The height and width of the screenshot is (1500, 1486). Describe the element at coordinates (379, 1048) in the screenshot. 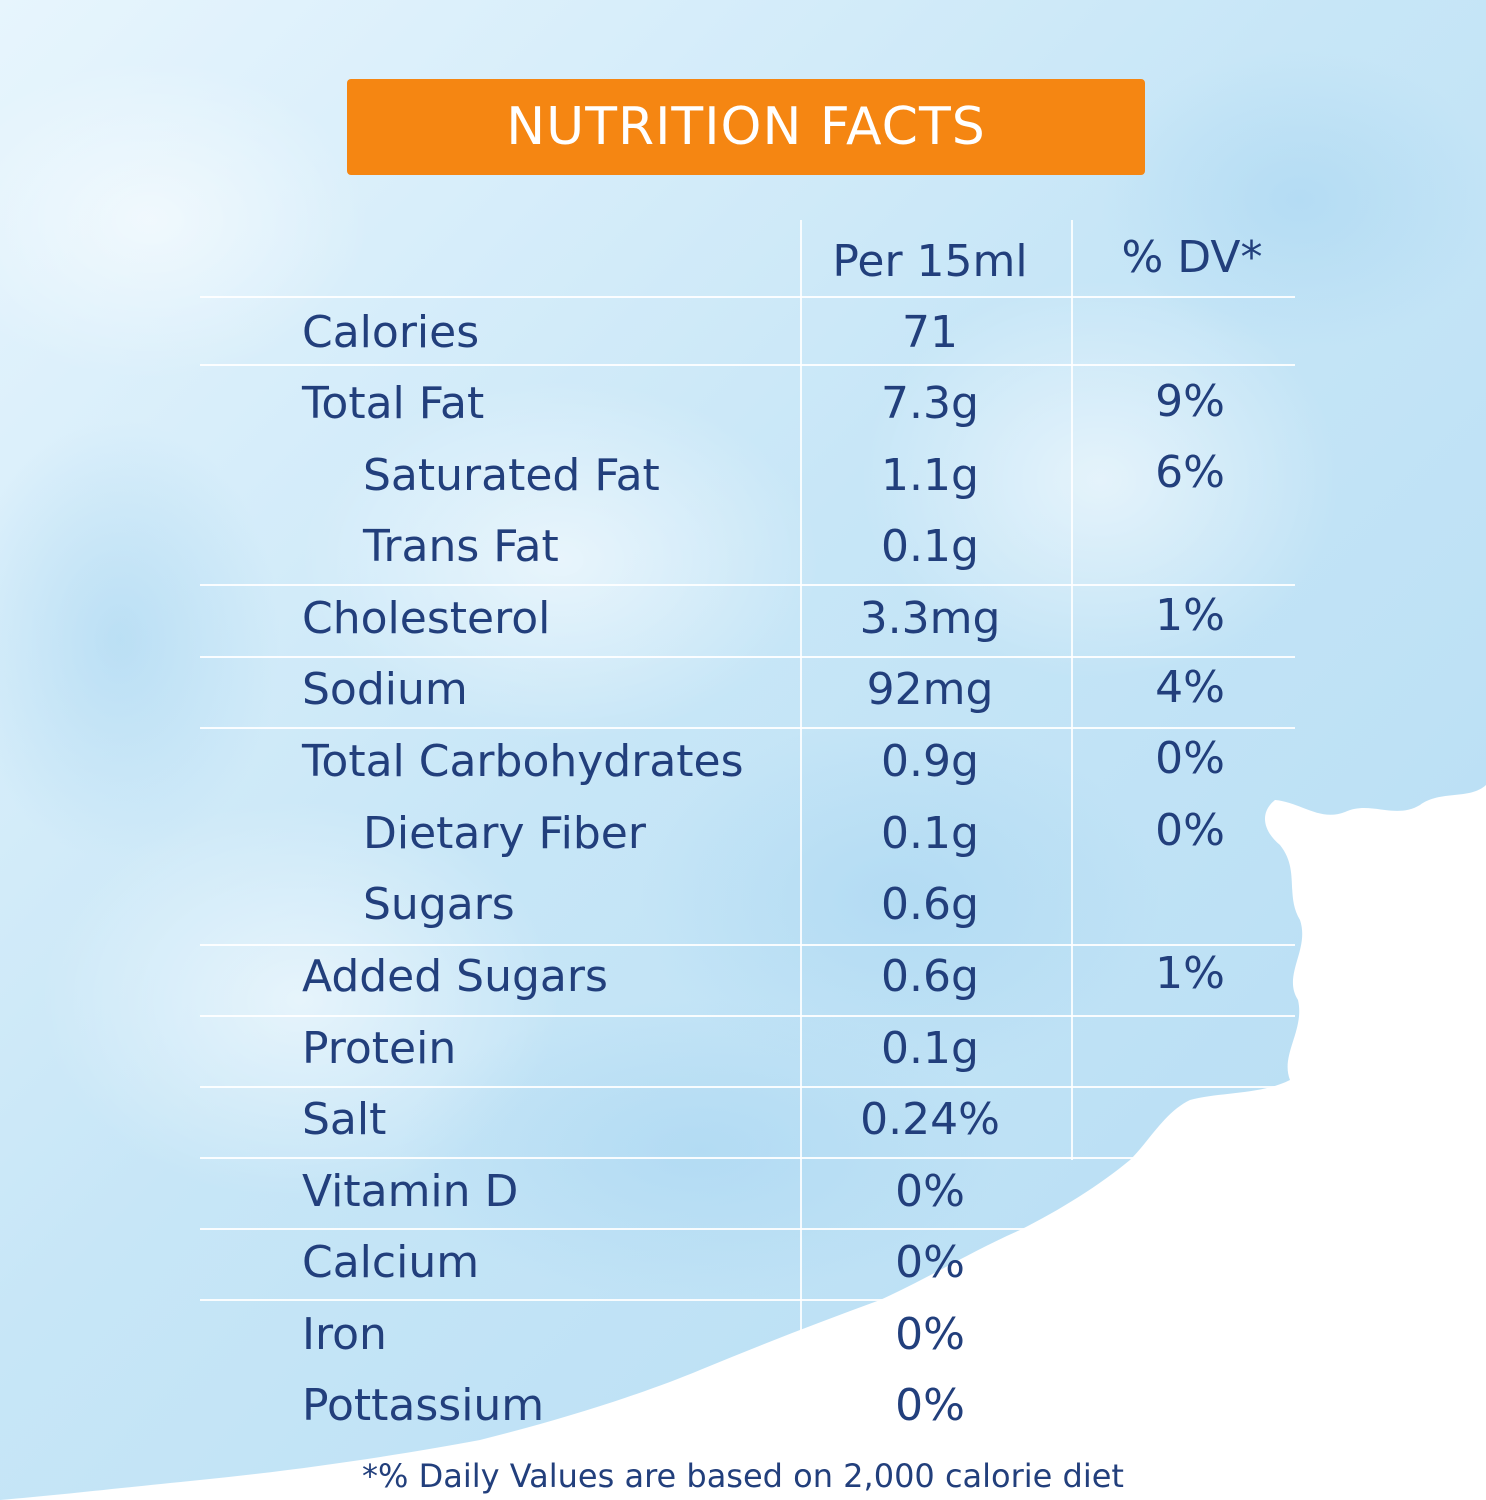

I see `nutrient-name-protein: Protein` at that location.